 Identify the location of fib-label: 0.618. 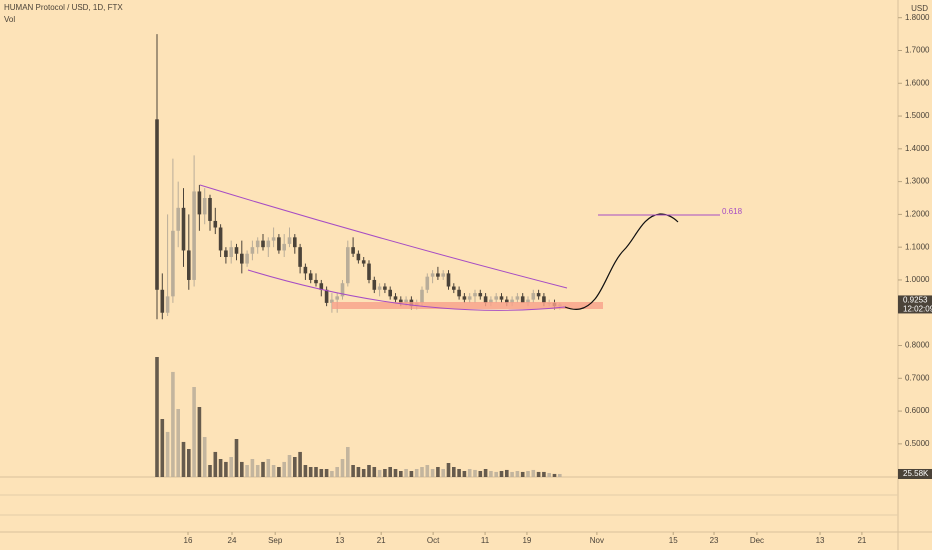
(732, 211).